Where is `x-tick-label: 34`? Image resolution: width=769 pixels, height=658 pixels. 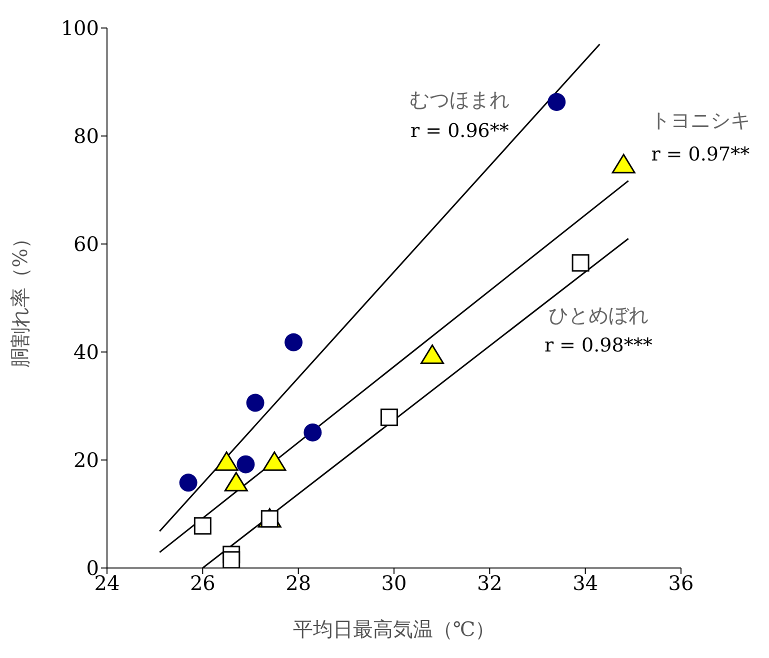 x-tick-label: 34 is located at coordinates (585, 583).